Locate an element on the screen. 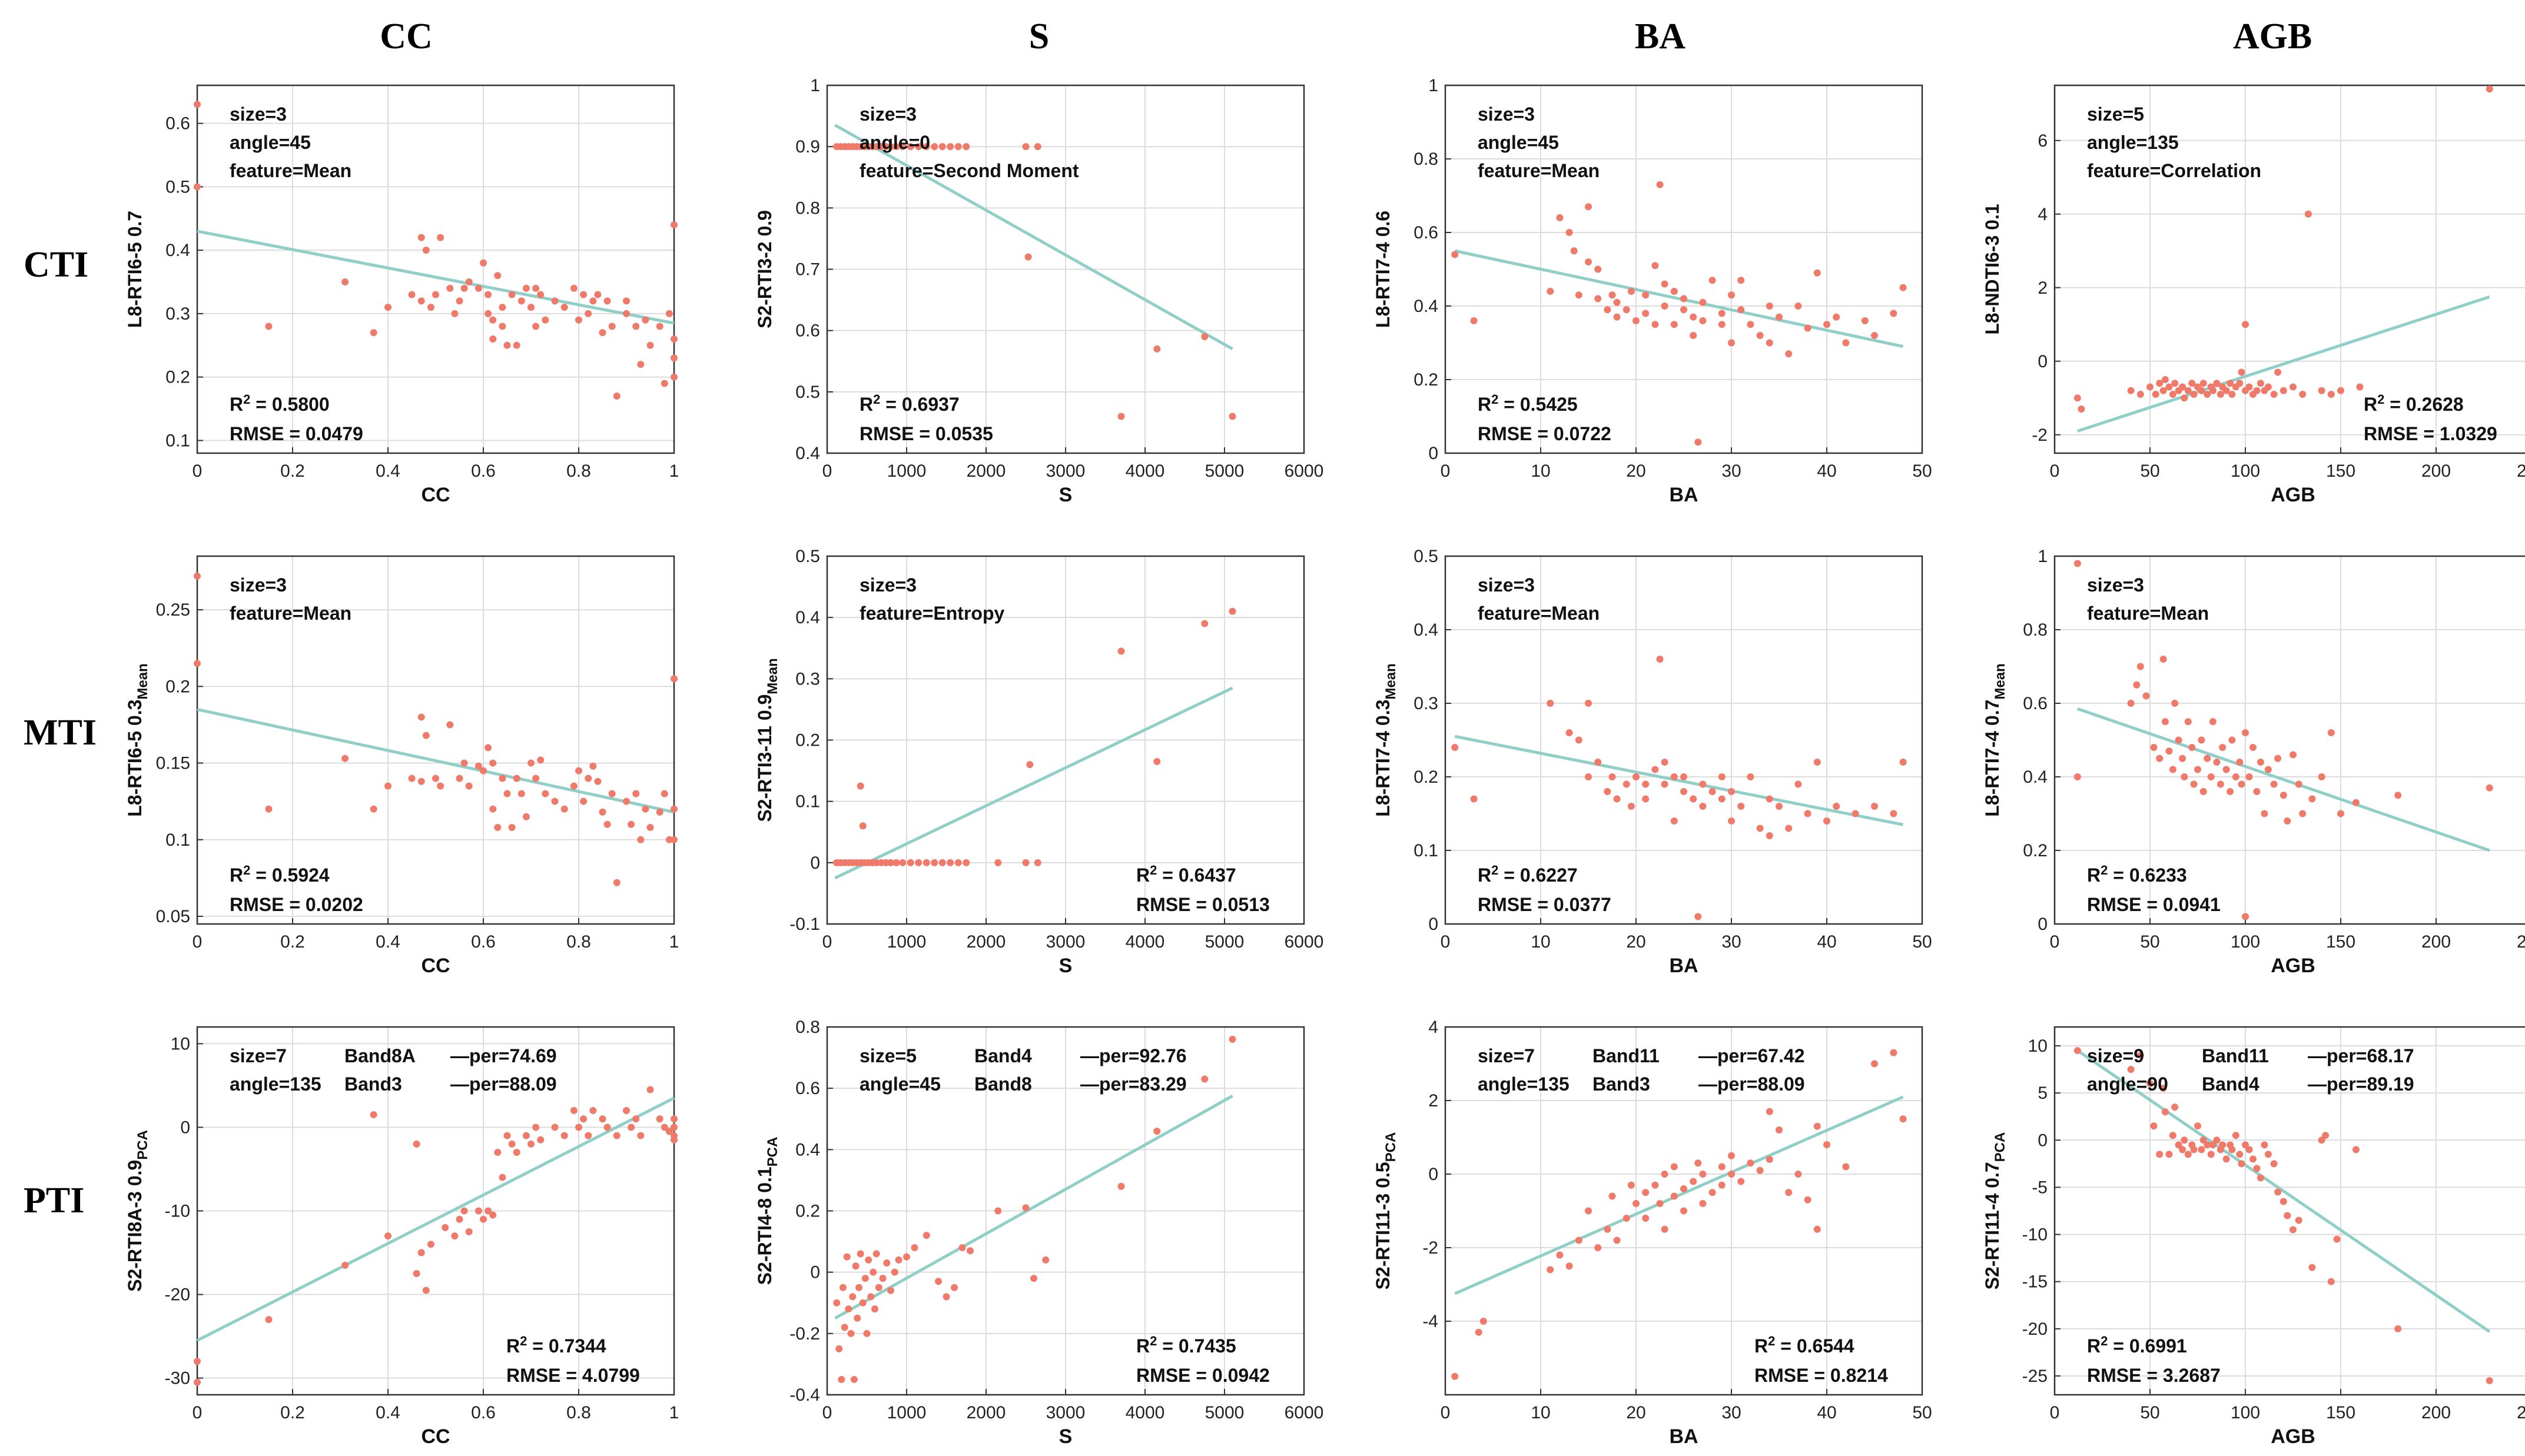  r-squared-value: = 0.2628 is located at coordinates (2424, 404).